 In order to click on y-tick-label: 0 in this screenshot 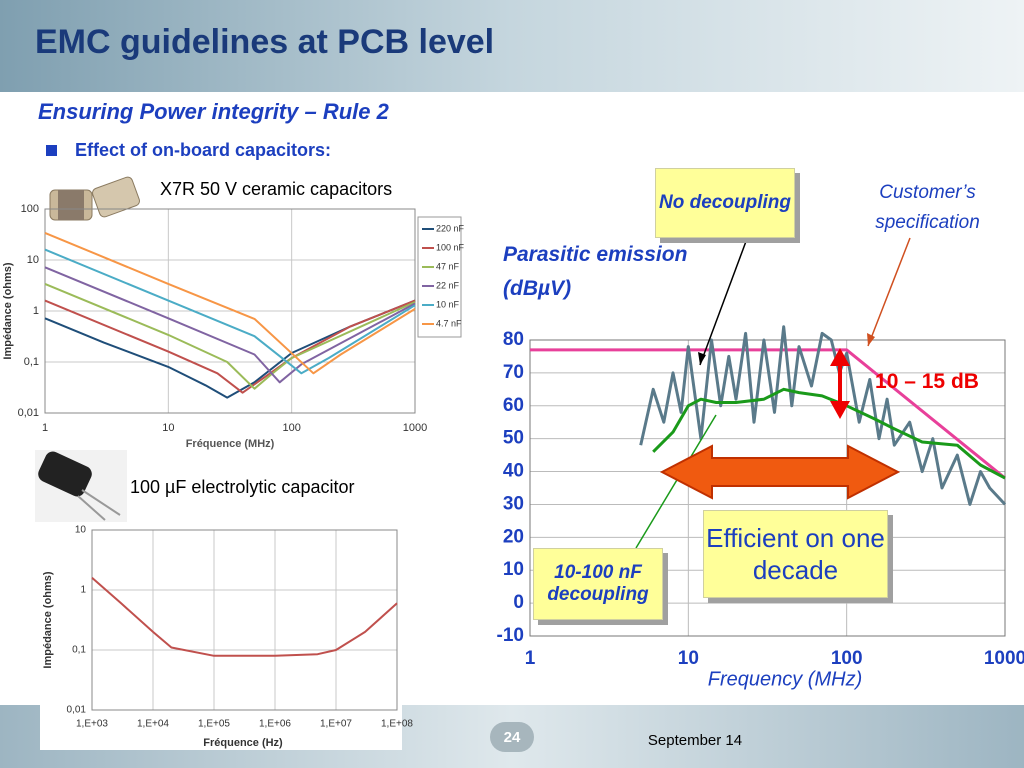, I will do `click(518, 602)`.